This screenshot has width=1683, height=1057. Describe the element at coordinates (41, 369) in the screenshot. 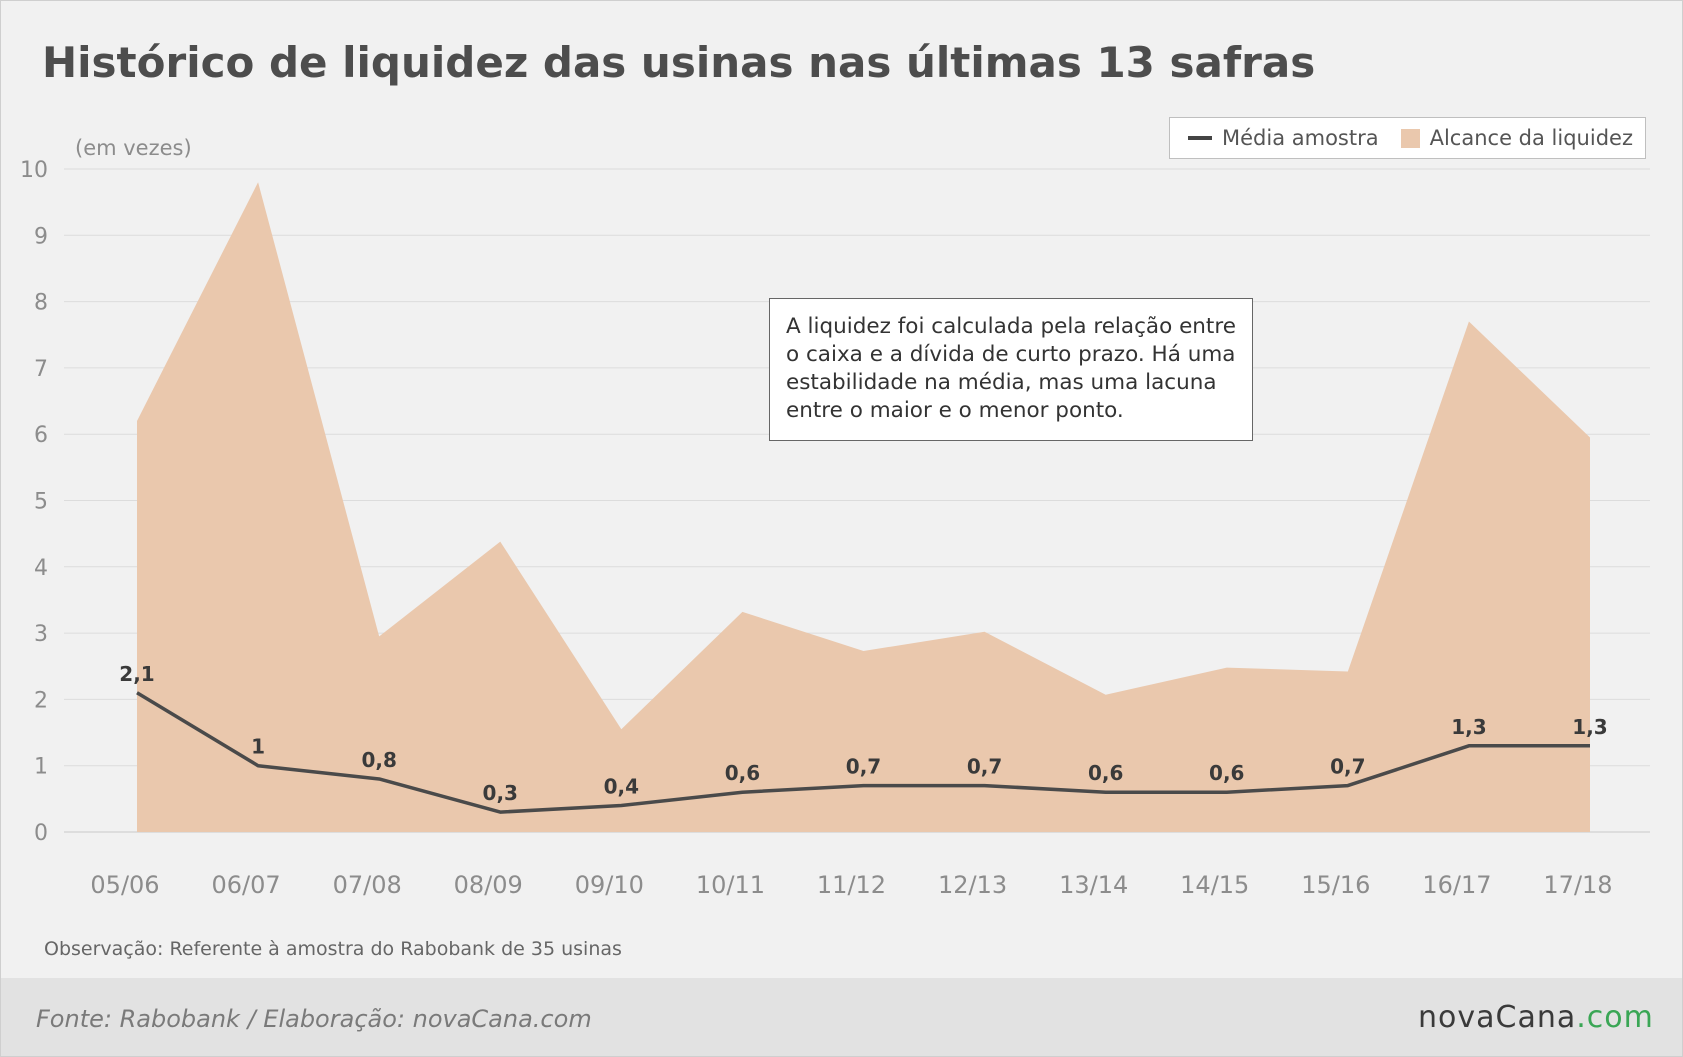

I see `y-tick-label: 7` at that location.